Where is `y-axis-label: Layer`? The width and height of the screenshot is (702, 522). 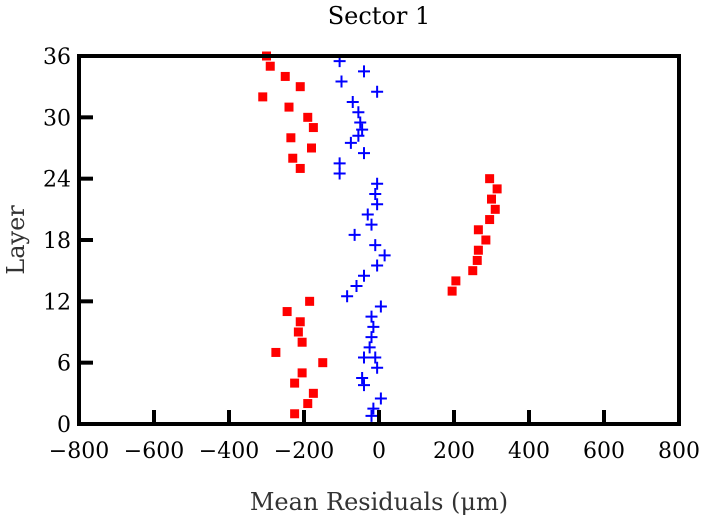 y-axis-label: Layer is located at coordinates (16, 240).